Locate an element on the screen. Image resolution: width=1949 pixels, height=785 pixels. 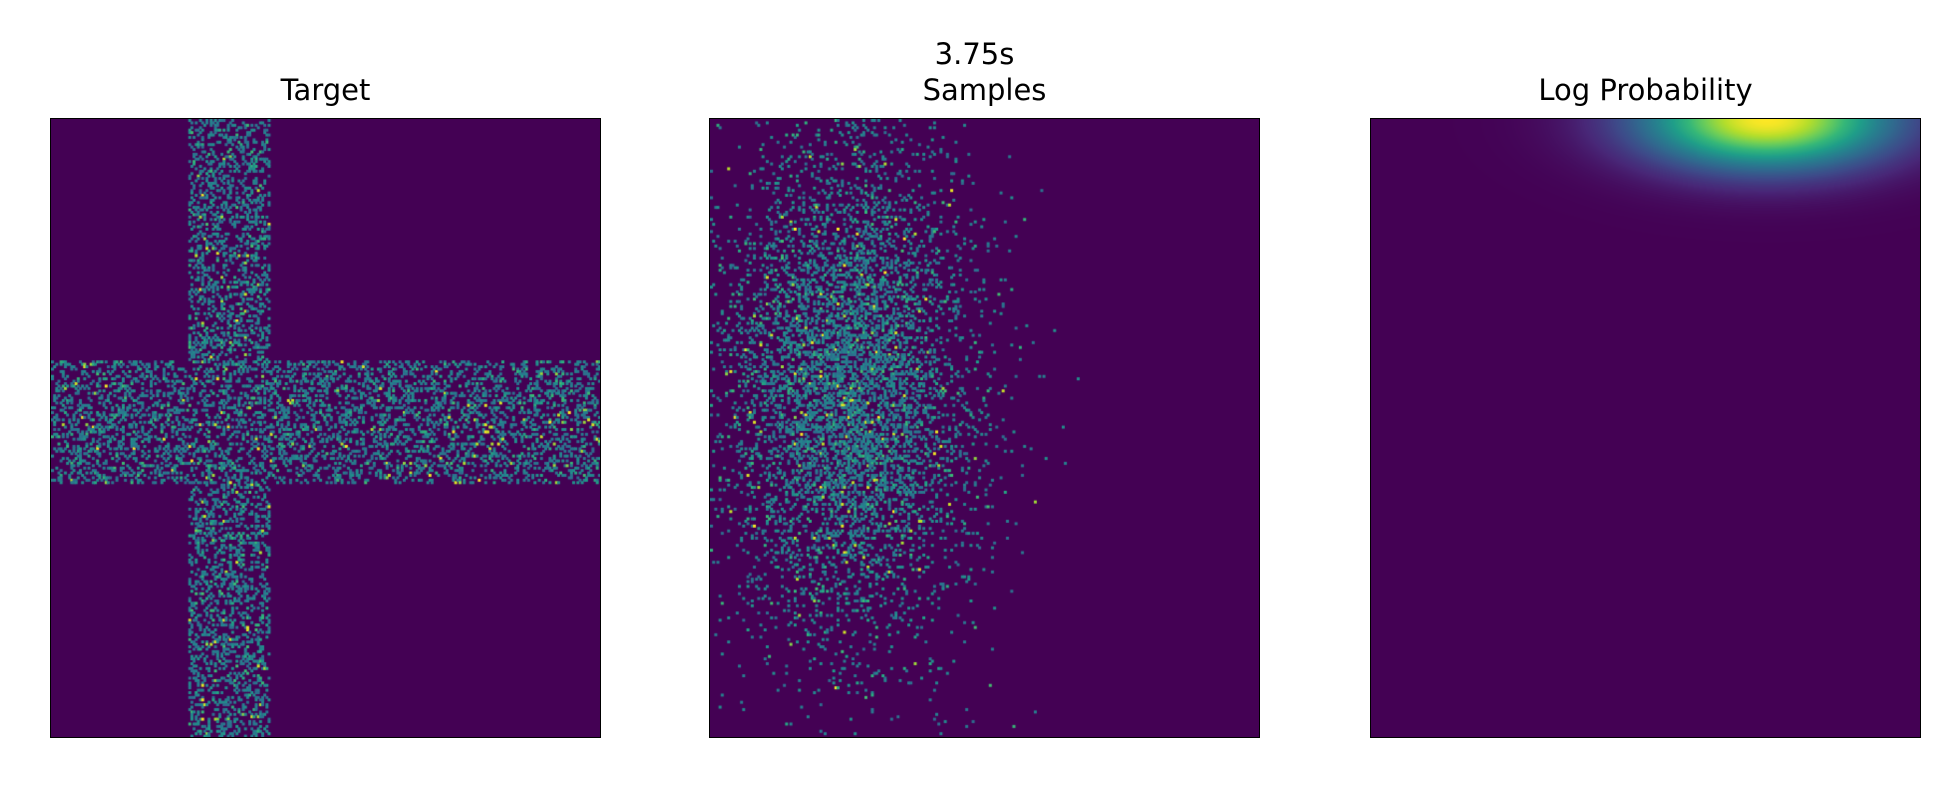
panel-title-log-probability: Log Probability is located at coordinates (1645, 90).